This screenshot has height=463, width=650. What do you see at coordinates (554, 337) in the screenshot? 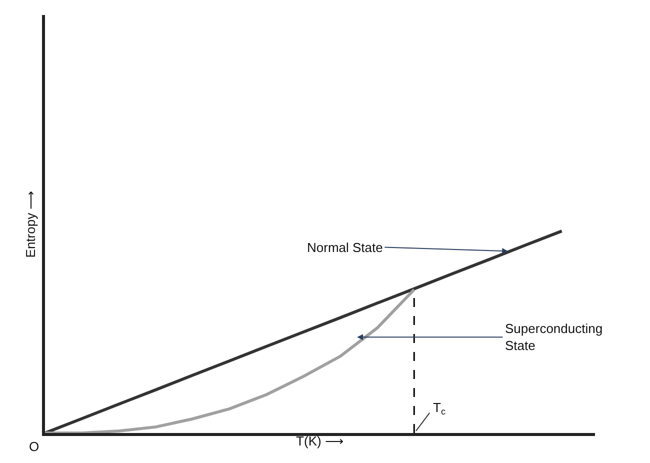
I see `annotation: Superconducting State` at bounding box center [554, 337].